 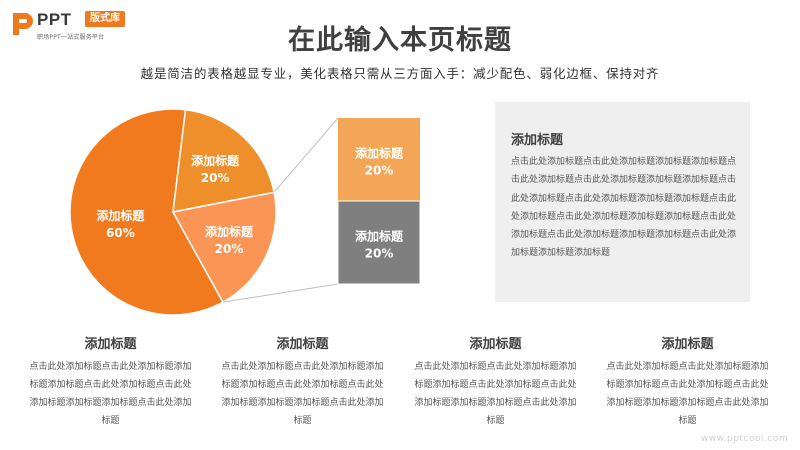 What do you see at coordinates (120, 233) in the screenshot?
I see `pie-slice-value: 60%` at bounding box center [120, 233].